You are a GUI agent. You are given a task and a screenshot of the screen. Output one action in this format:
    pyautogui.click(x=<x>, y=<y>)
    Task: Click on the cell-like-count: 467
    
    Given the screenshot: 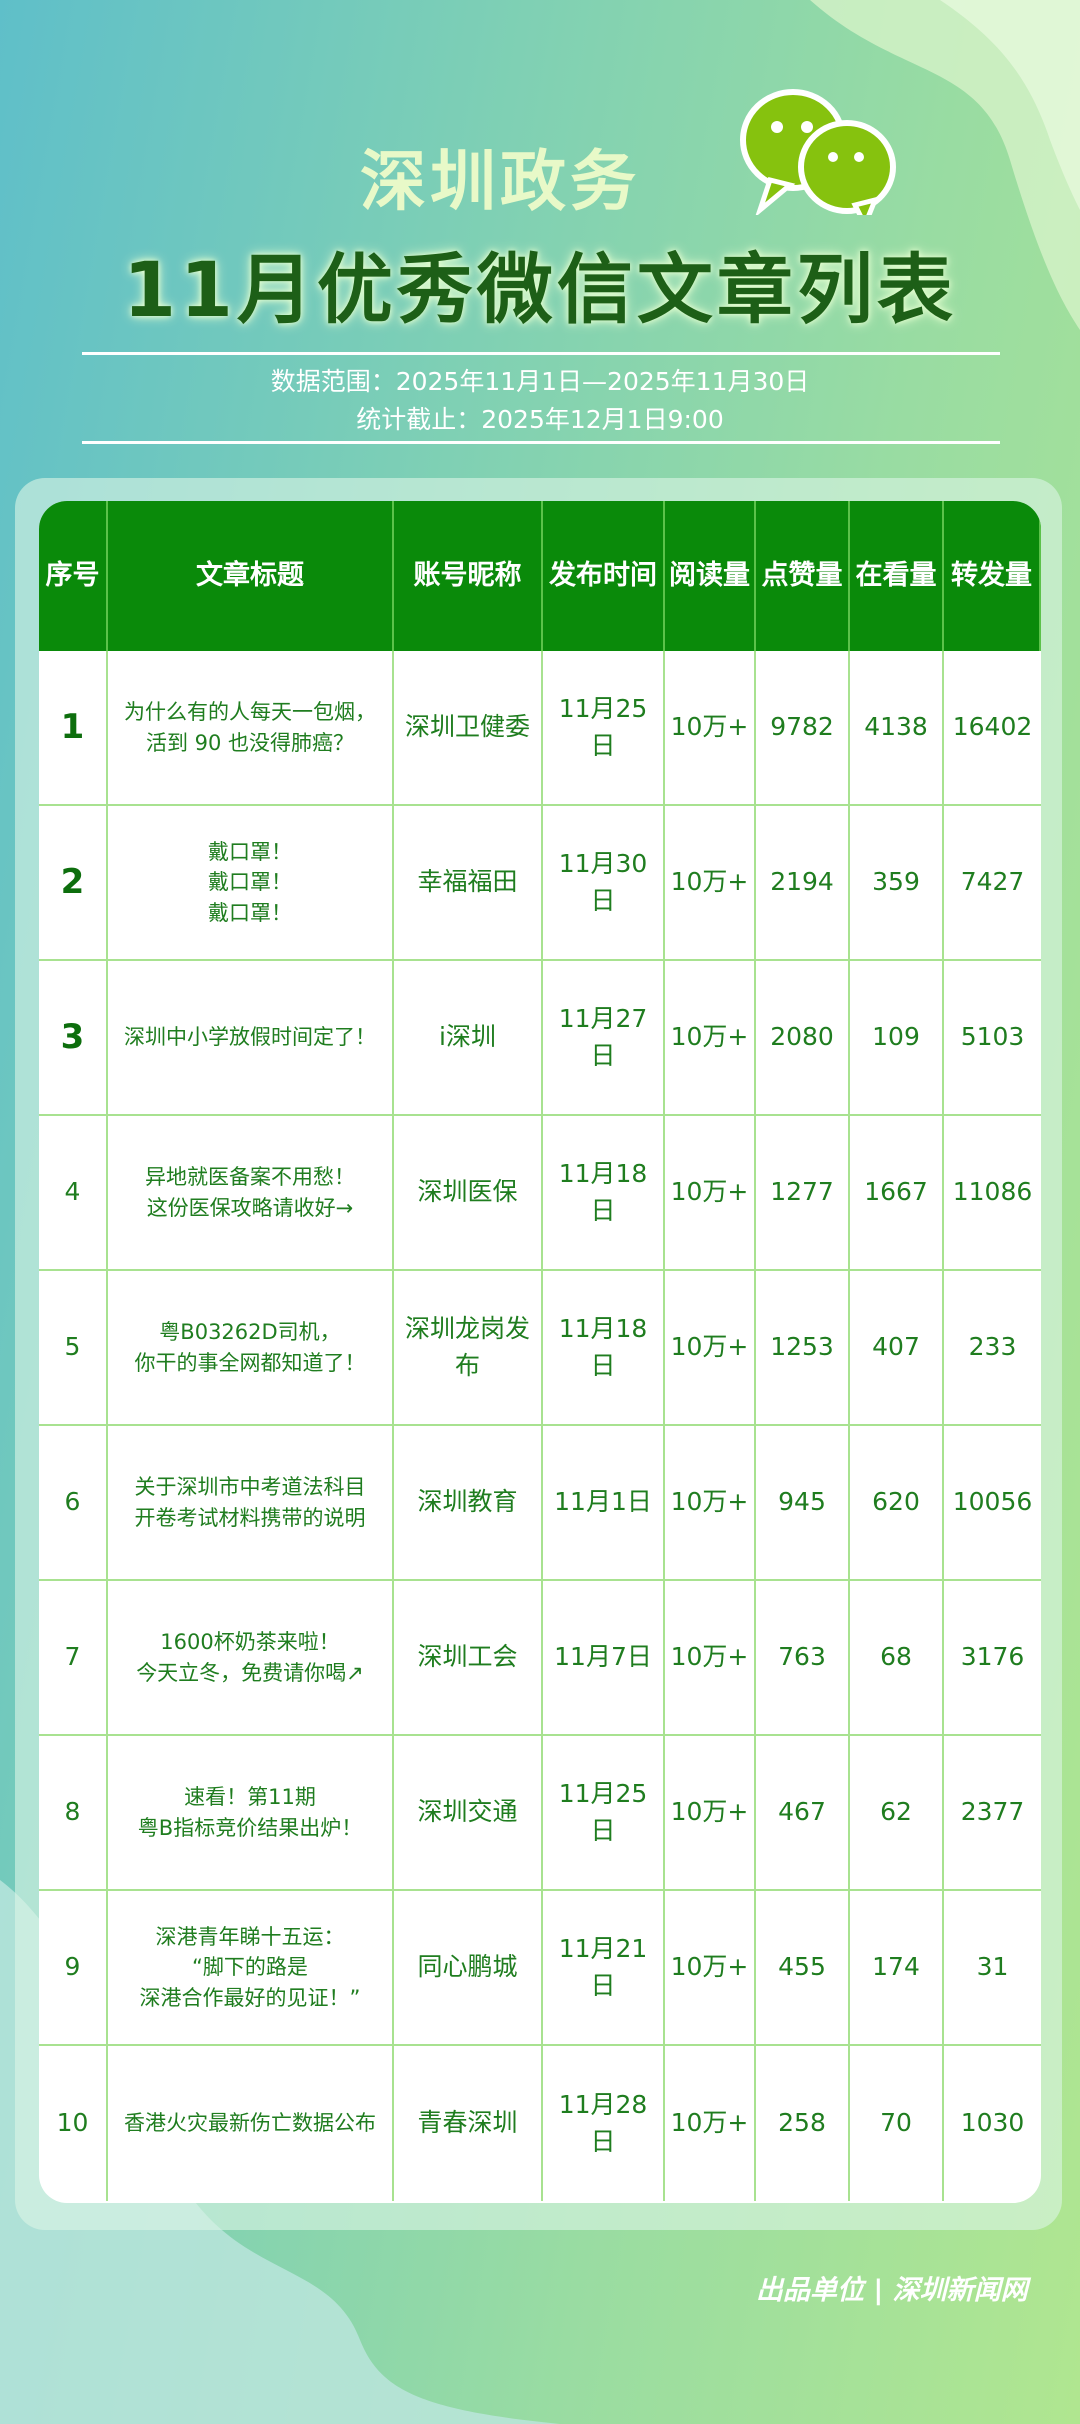 What is the action you would take?
    pyautogui.click(x=803, y=1812)
    